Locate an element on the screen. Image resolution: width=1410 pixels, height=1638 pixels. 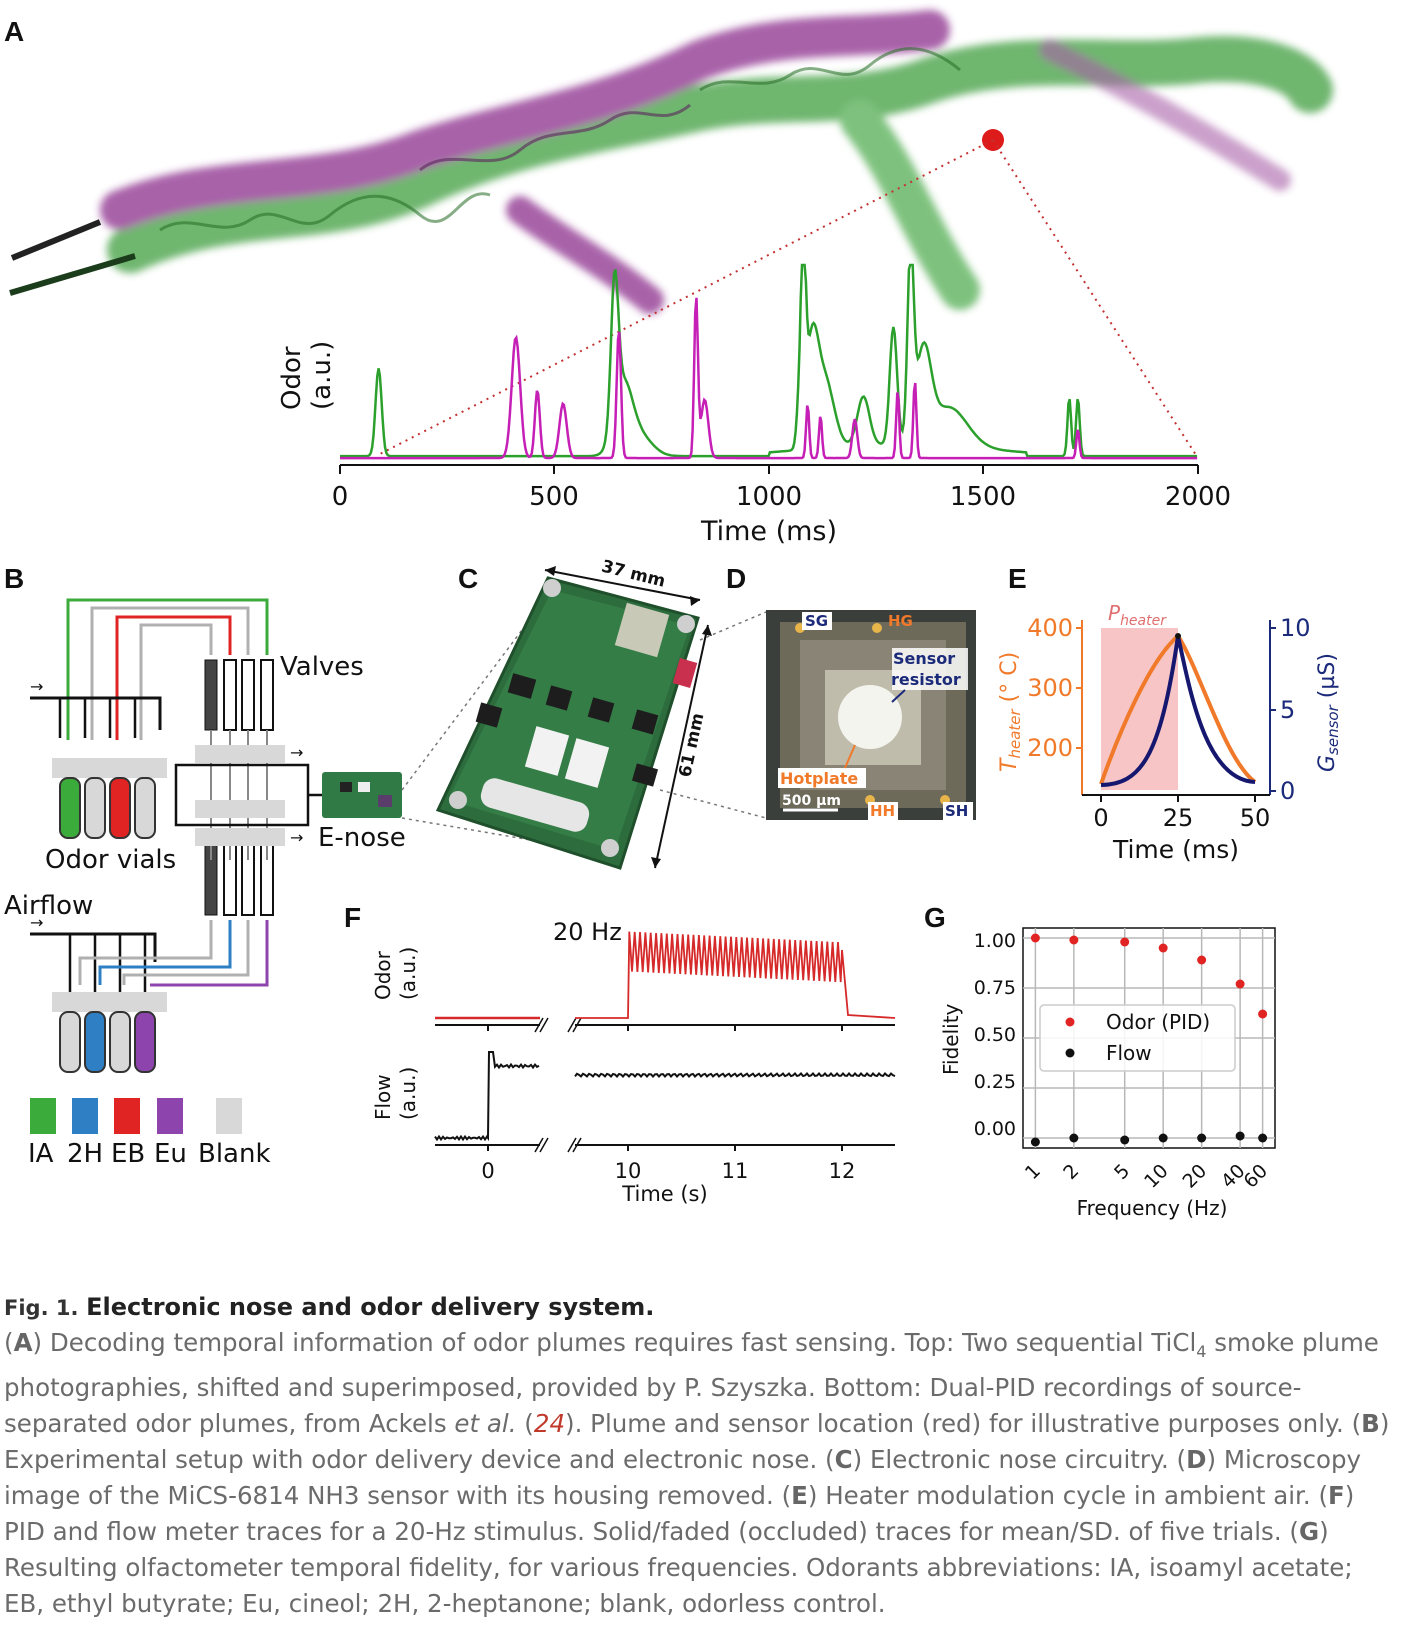
panel-a-ylabel-line1: Odor is located at coordinates (292, 378).